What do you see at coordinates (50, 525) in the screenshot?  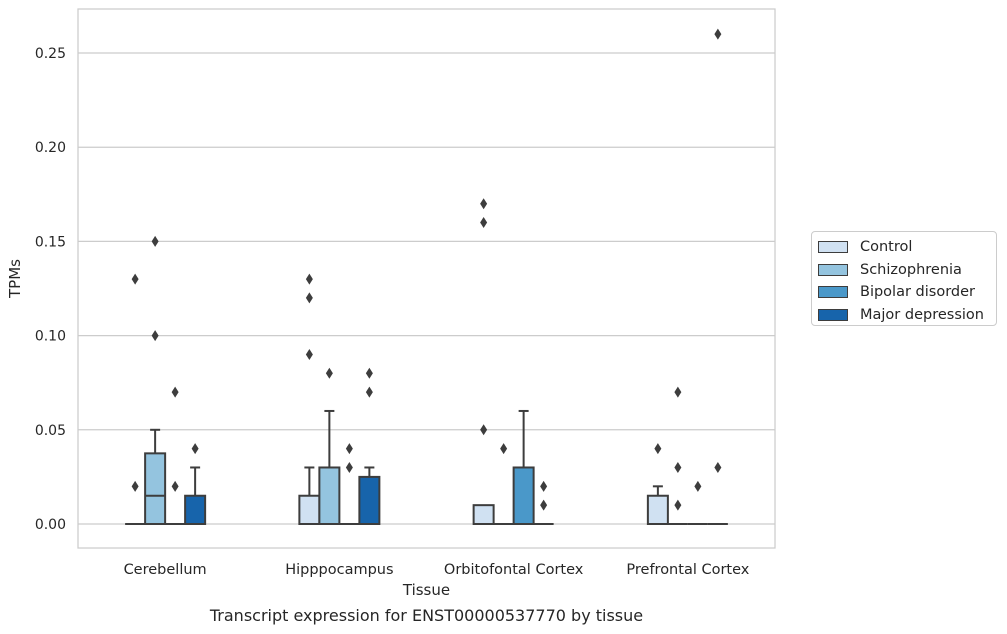 I see `y-tick-label: 0.00` at bounding box center [50, 525].